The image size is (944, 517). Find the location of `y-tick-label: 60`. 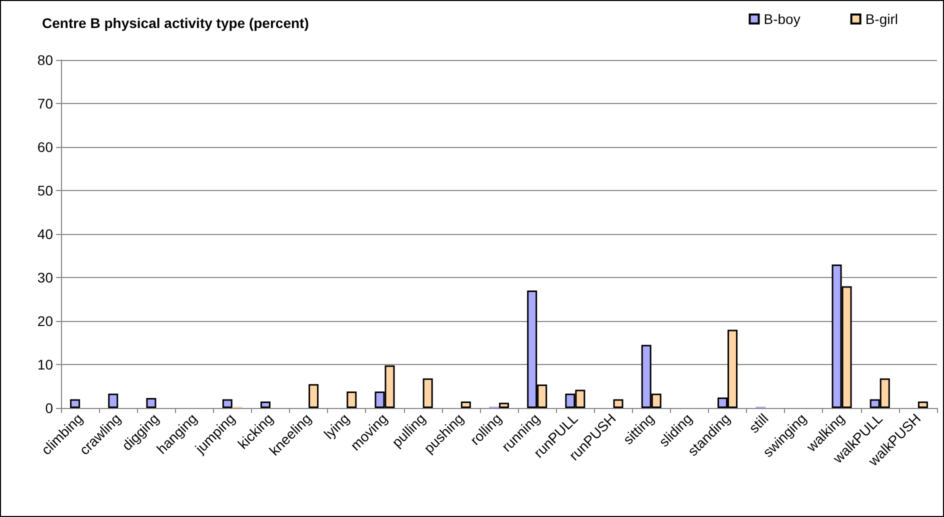

y-tick-label: 60 is located at coordinates (45, 147).